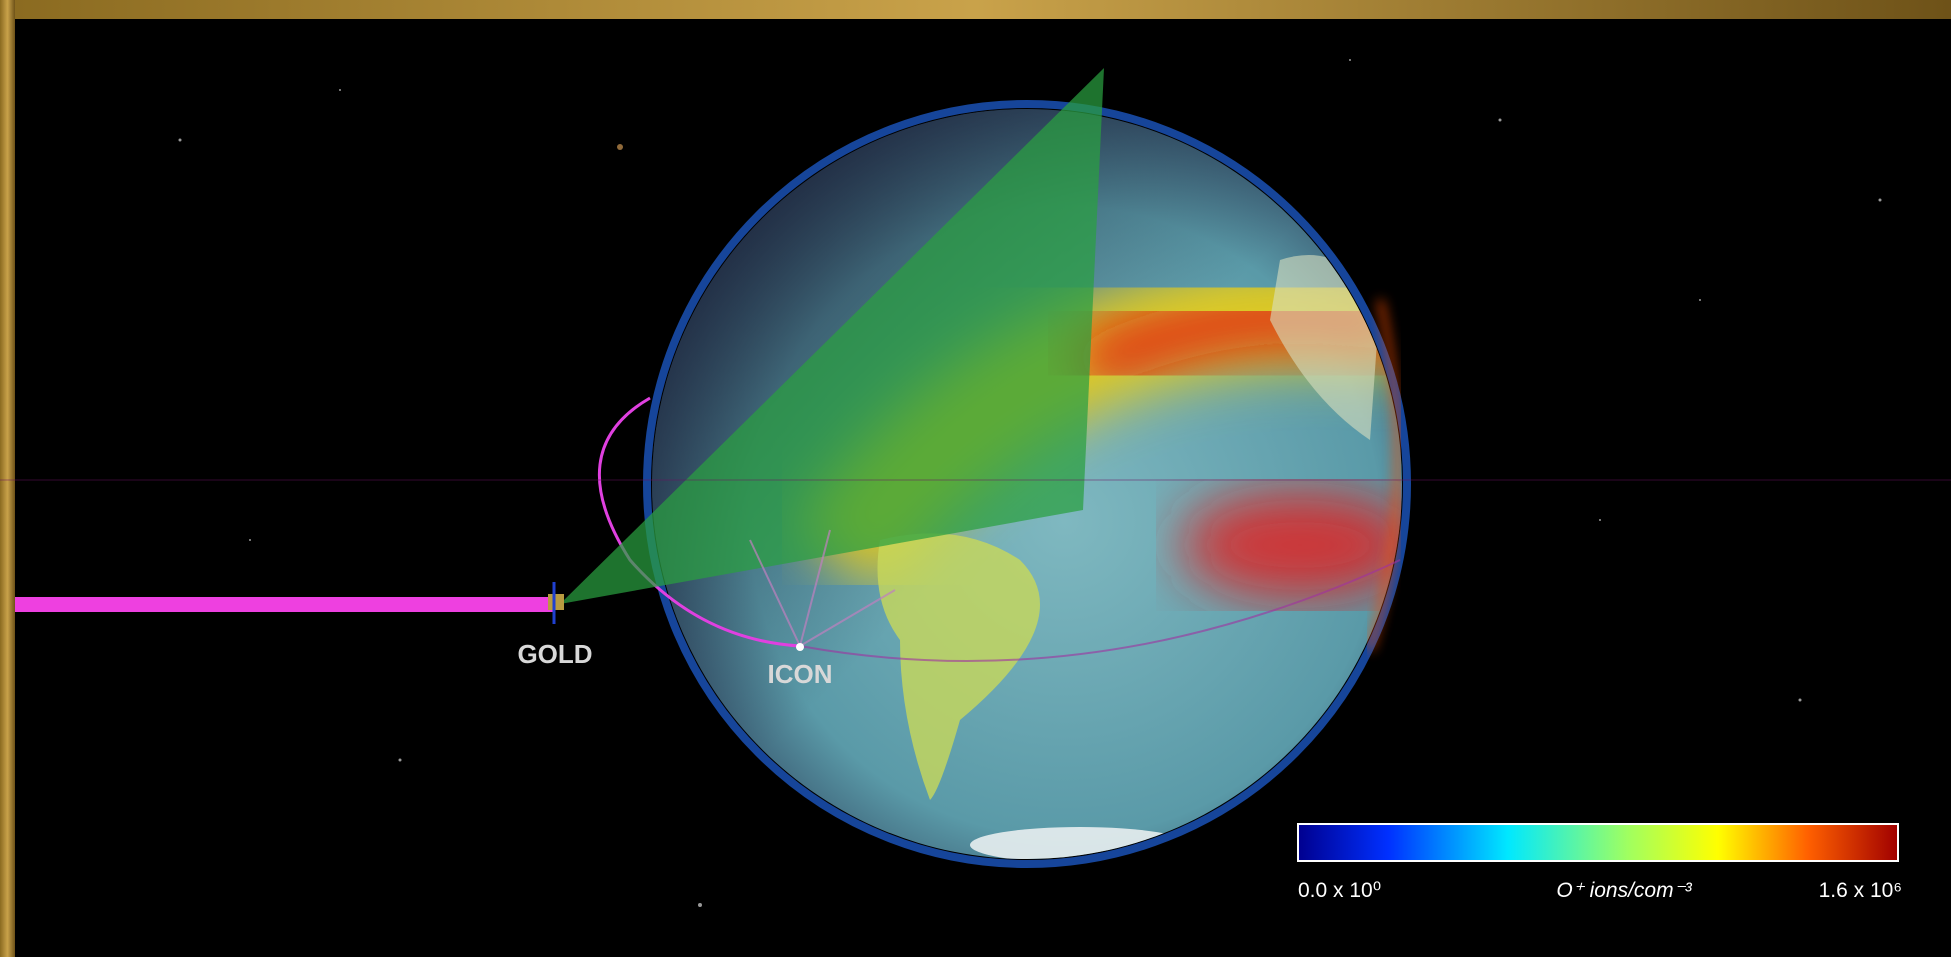  Describe the element at coordinates (822, 588) in the screenshot. I see `icon-beams` at that location.